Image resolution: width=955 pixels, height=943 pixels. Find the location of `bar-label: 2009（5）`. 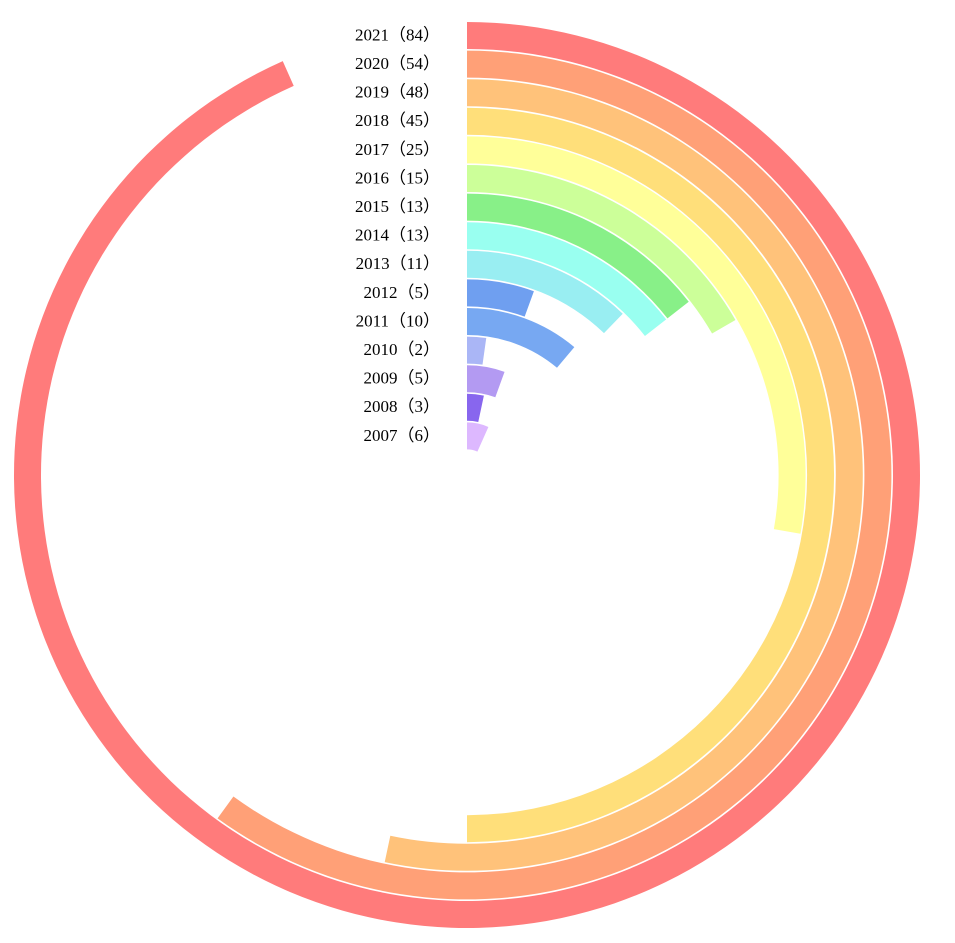

bar-label: 2009（5） is located at coordinates (402, 378).